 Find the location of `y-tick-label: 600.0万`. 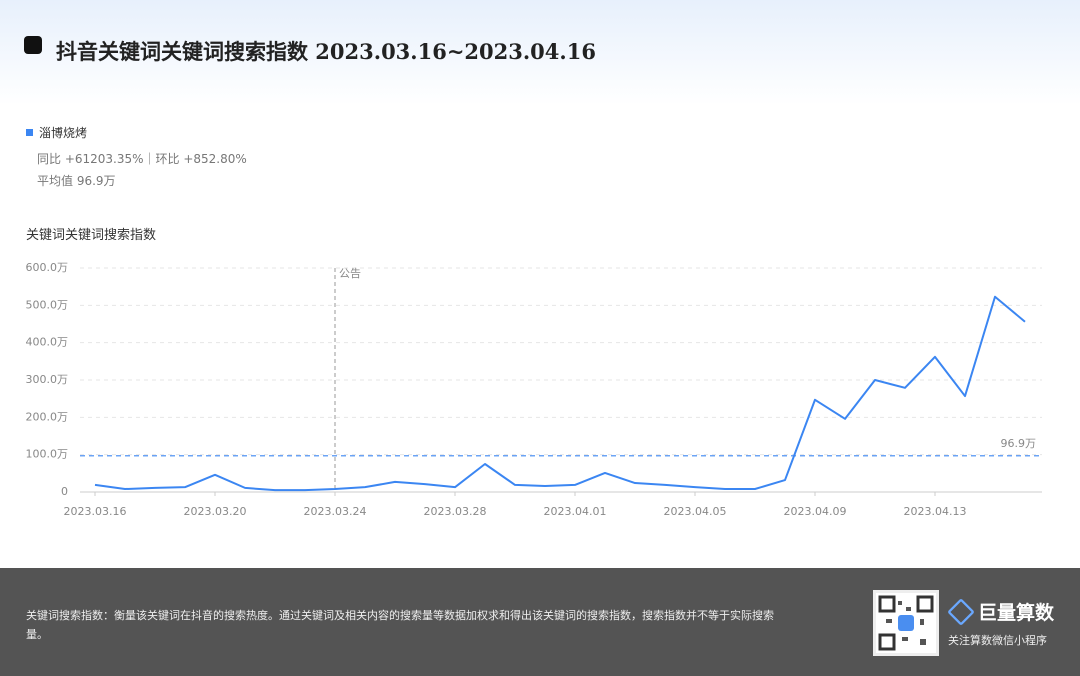

y-tick-label: 600.0万 is located at coordinates (47, 267).